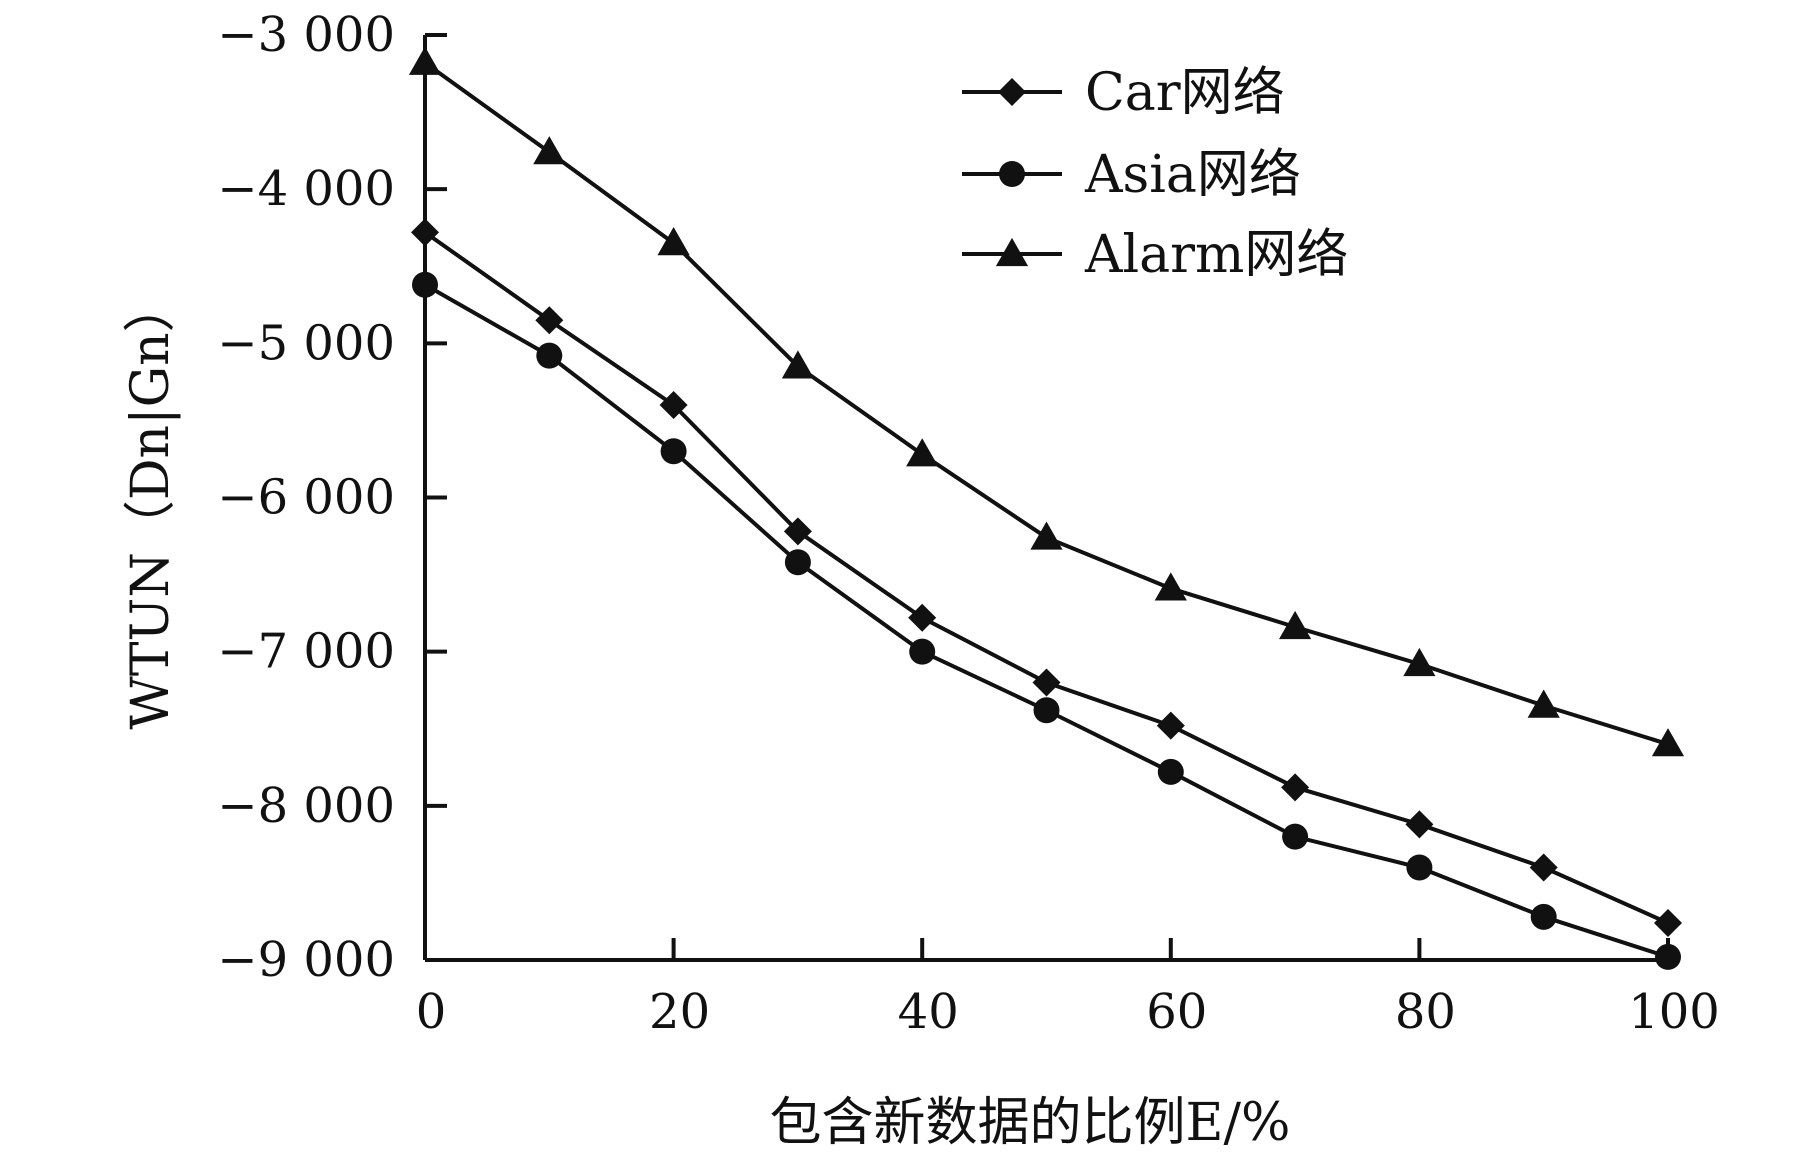  I want to click on x-axis-title: 包含新数据的比例E/%, so click(1030, 1123).